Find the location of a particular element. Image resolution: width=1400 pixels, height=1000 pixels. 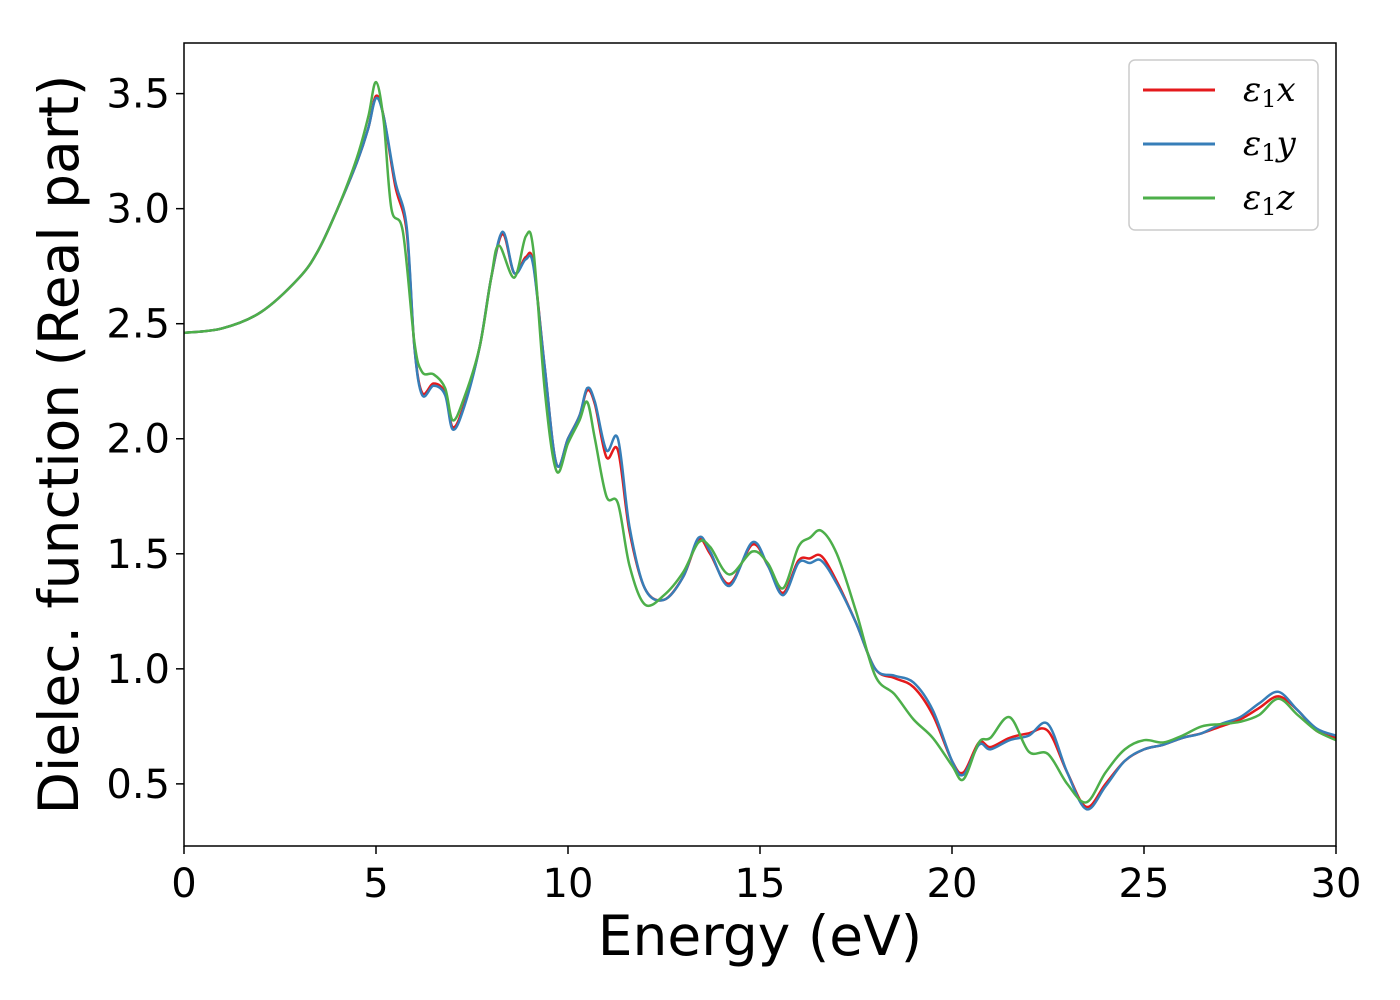

x-axis-ticks: 0 5 10 15 20 25 30 is located at coordinates (766, 876).